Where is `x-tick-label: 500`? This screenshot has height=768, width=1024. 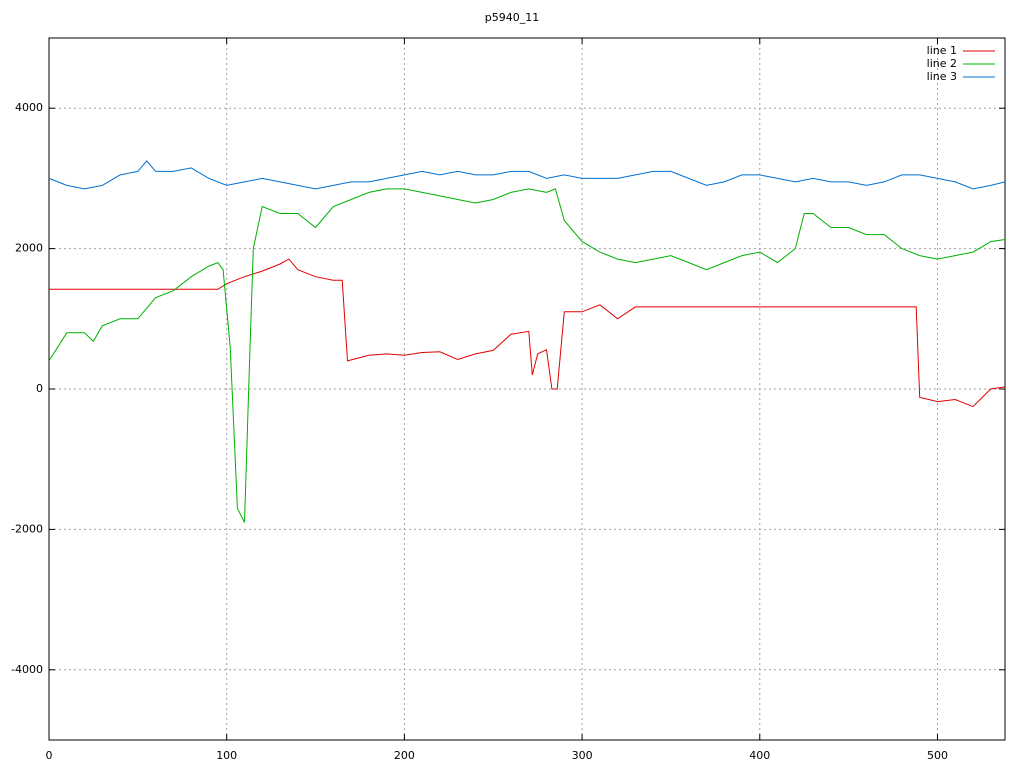
x-tick-label: 500 is located at coordinates (937, 755).